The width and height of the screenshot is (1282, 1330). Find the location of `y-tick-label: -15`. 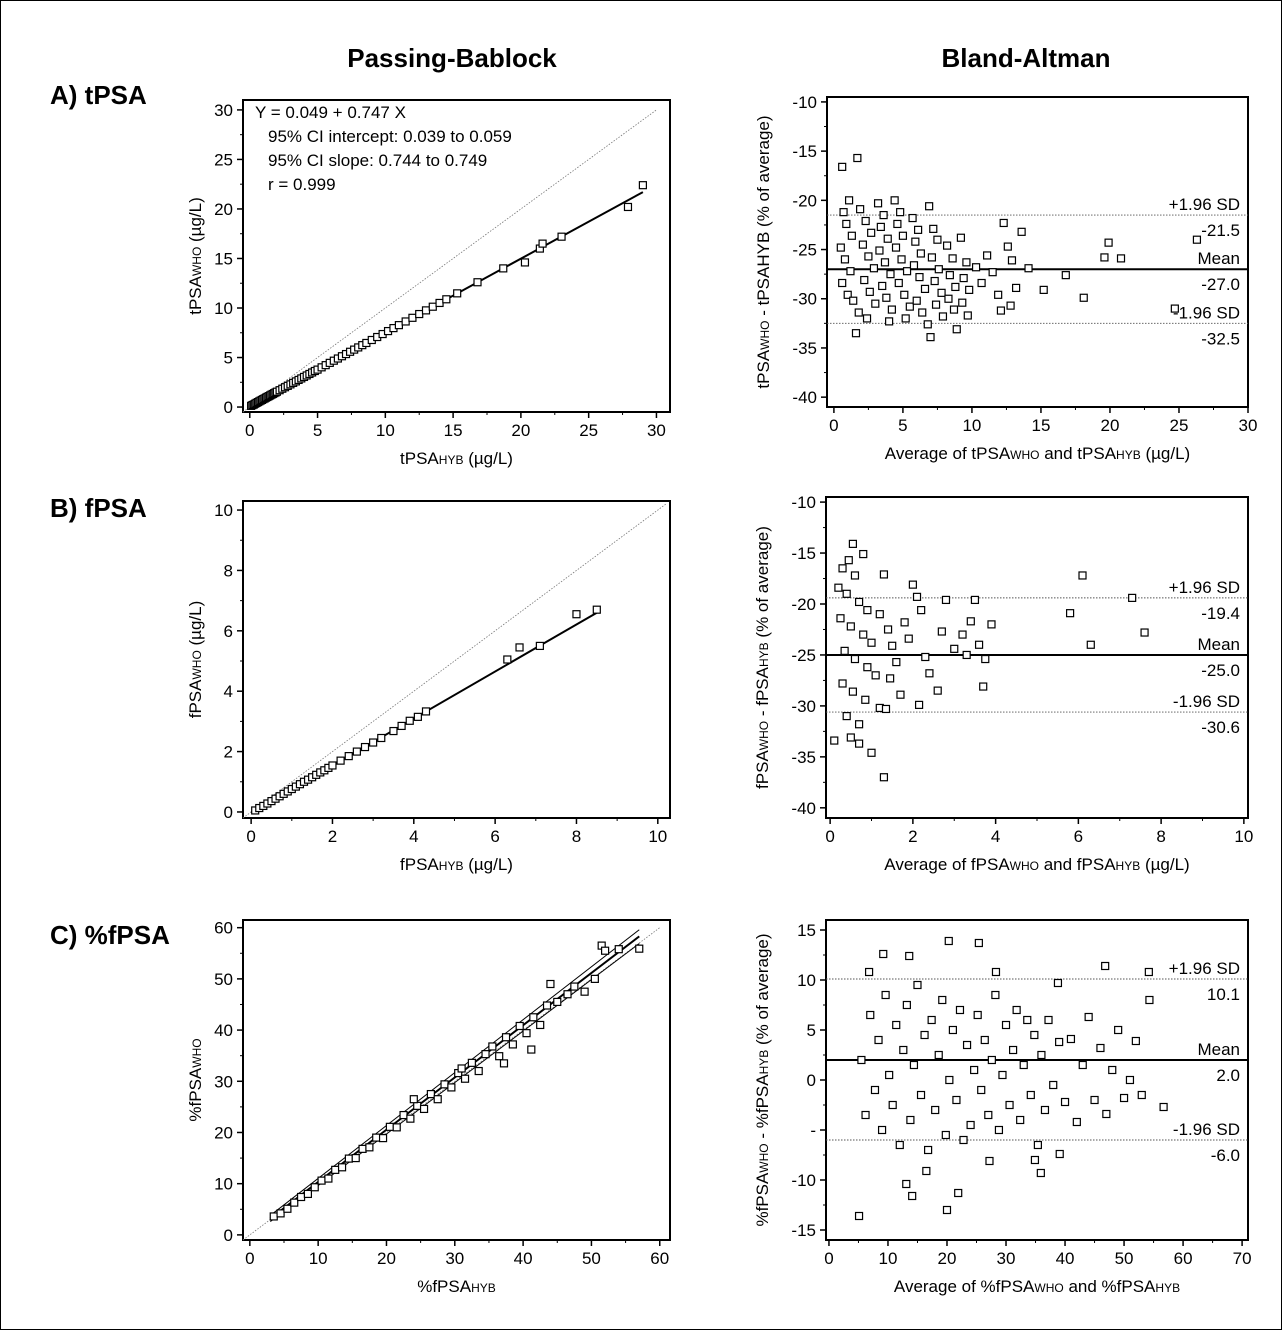

y-tick-label: -15 is located at coordinates (804, 151).